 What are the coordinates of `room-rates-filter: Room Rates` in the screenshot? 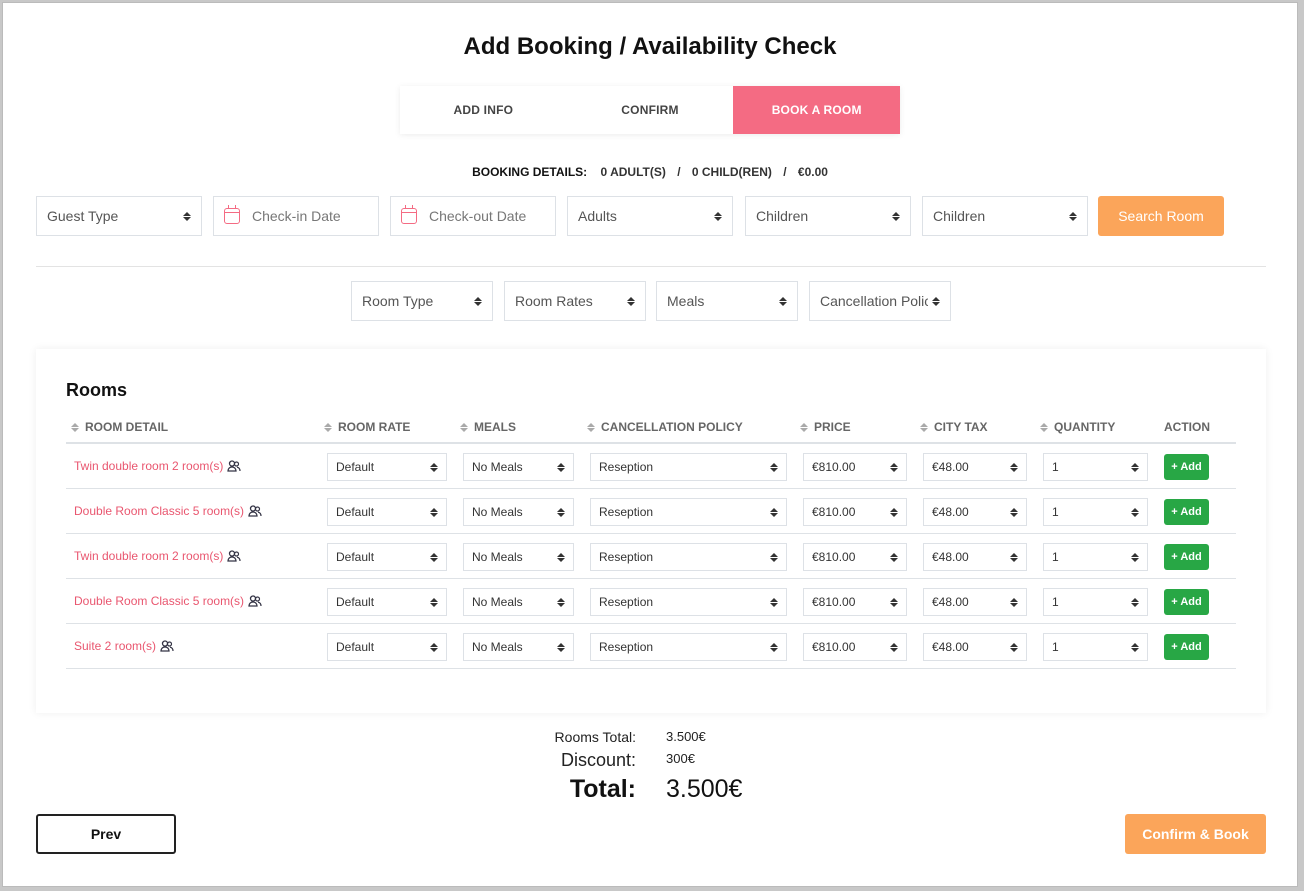 It's located at (575, 301).